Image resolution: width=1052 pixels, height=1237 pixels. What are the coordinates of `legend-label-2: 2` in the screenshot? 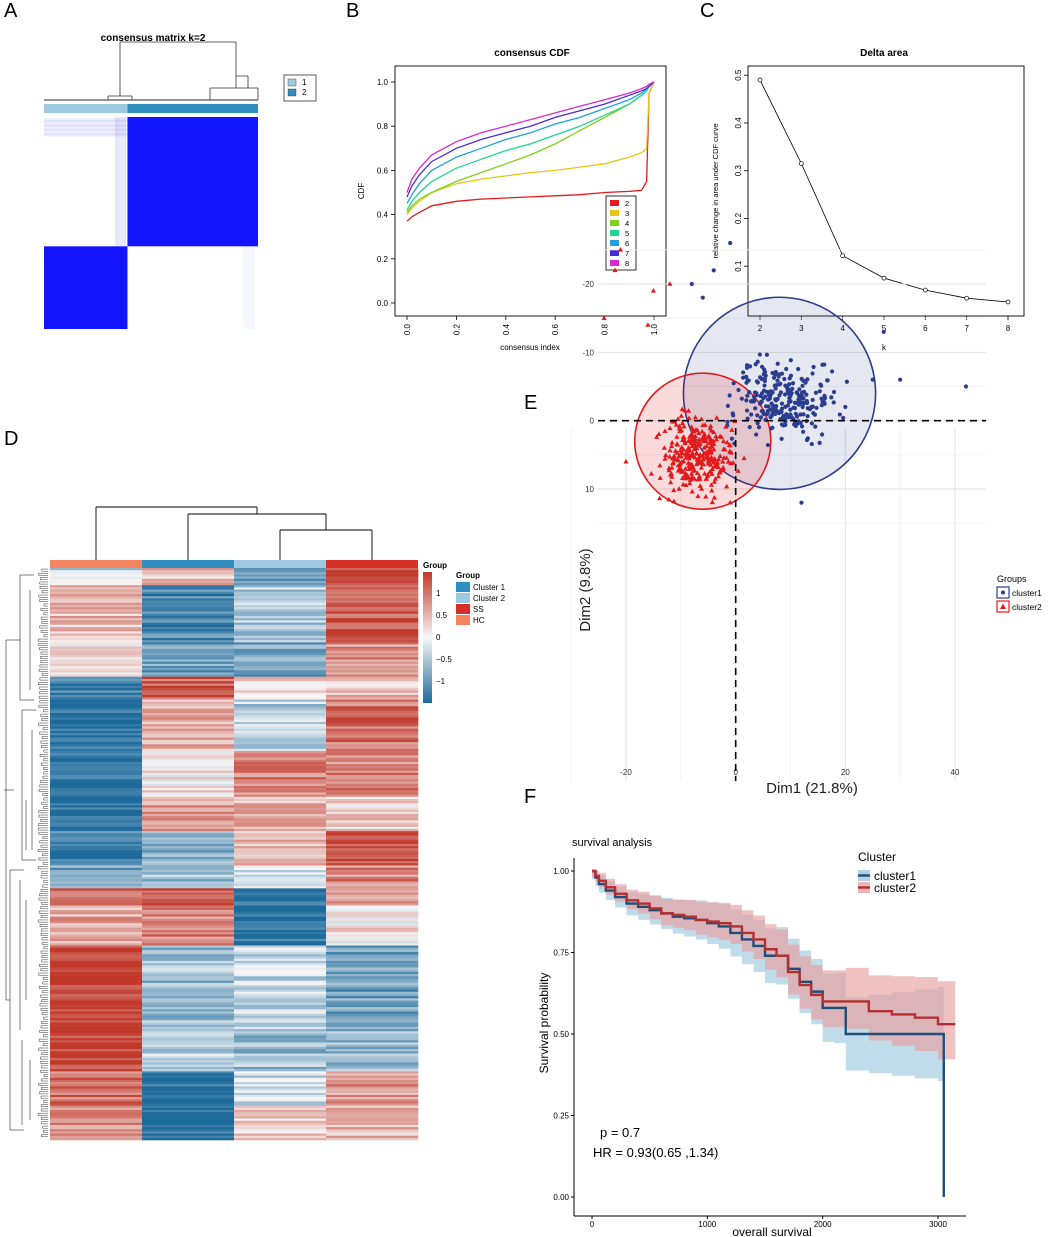 It's located at (304, 92).